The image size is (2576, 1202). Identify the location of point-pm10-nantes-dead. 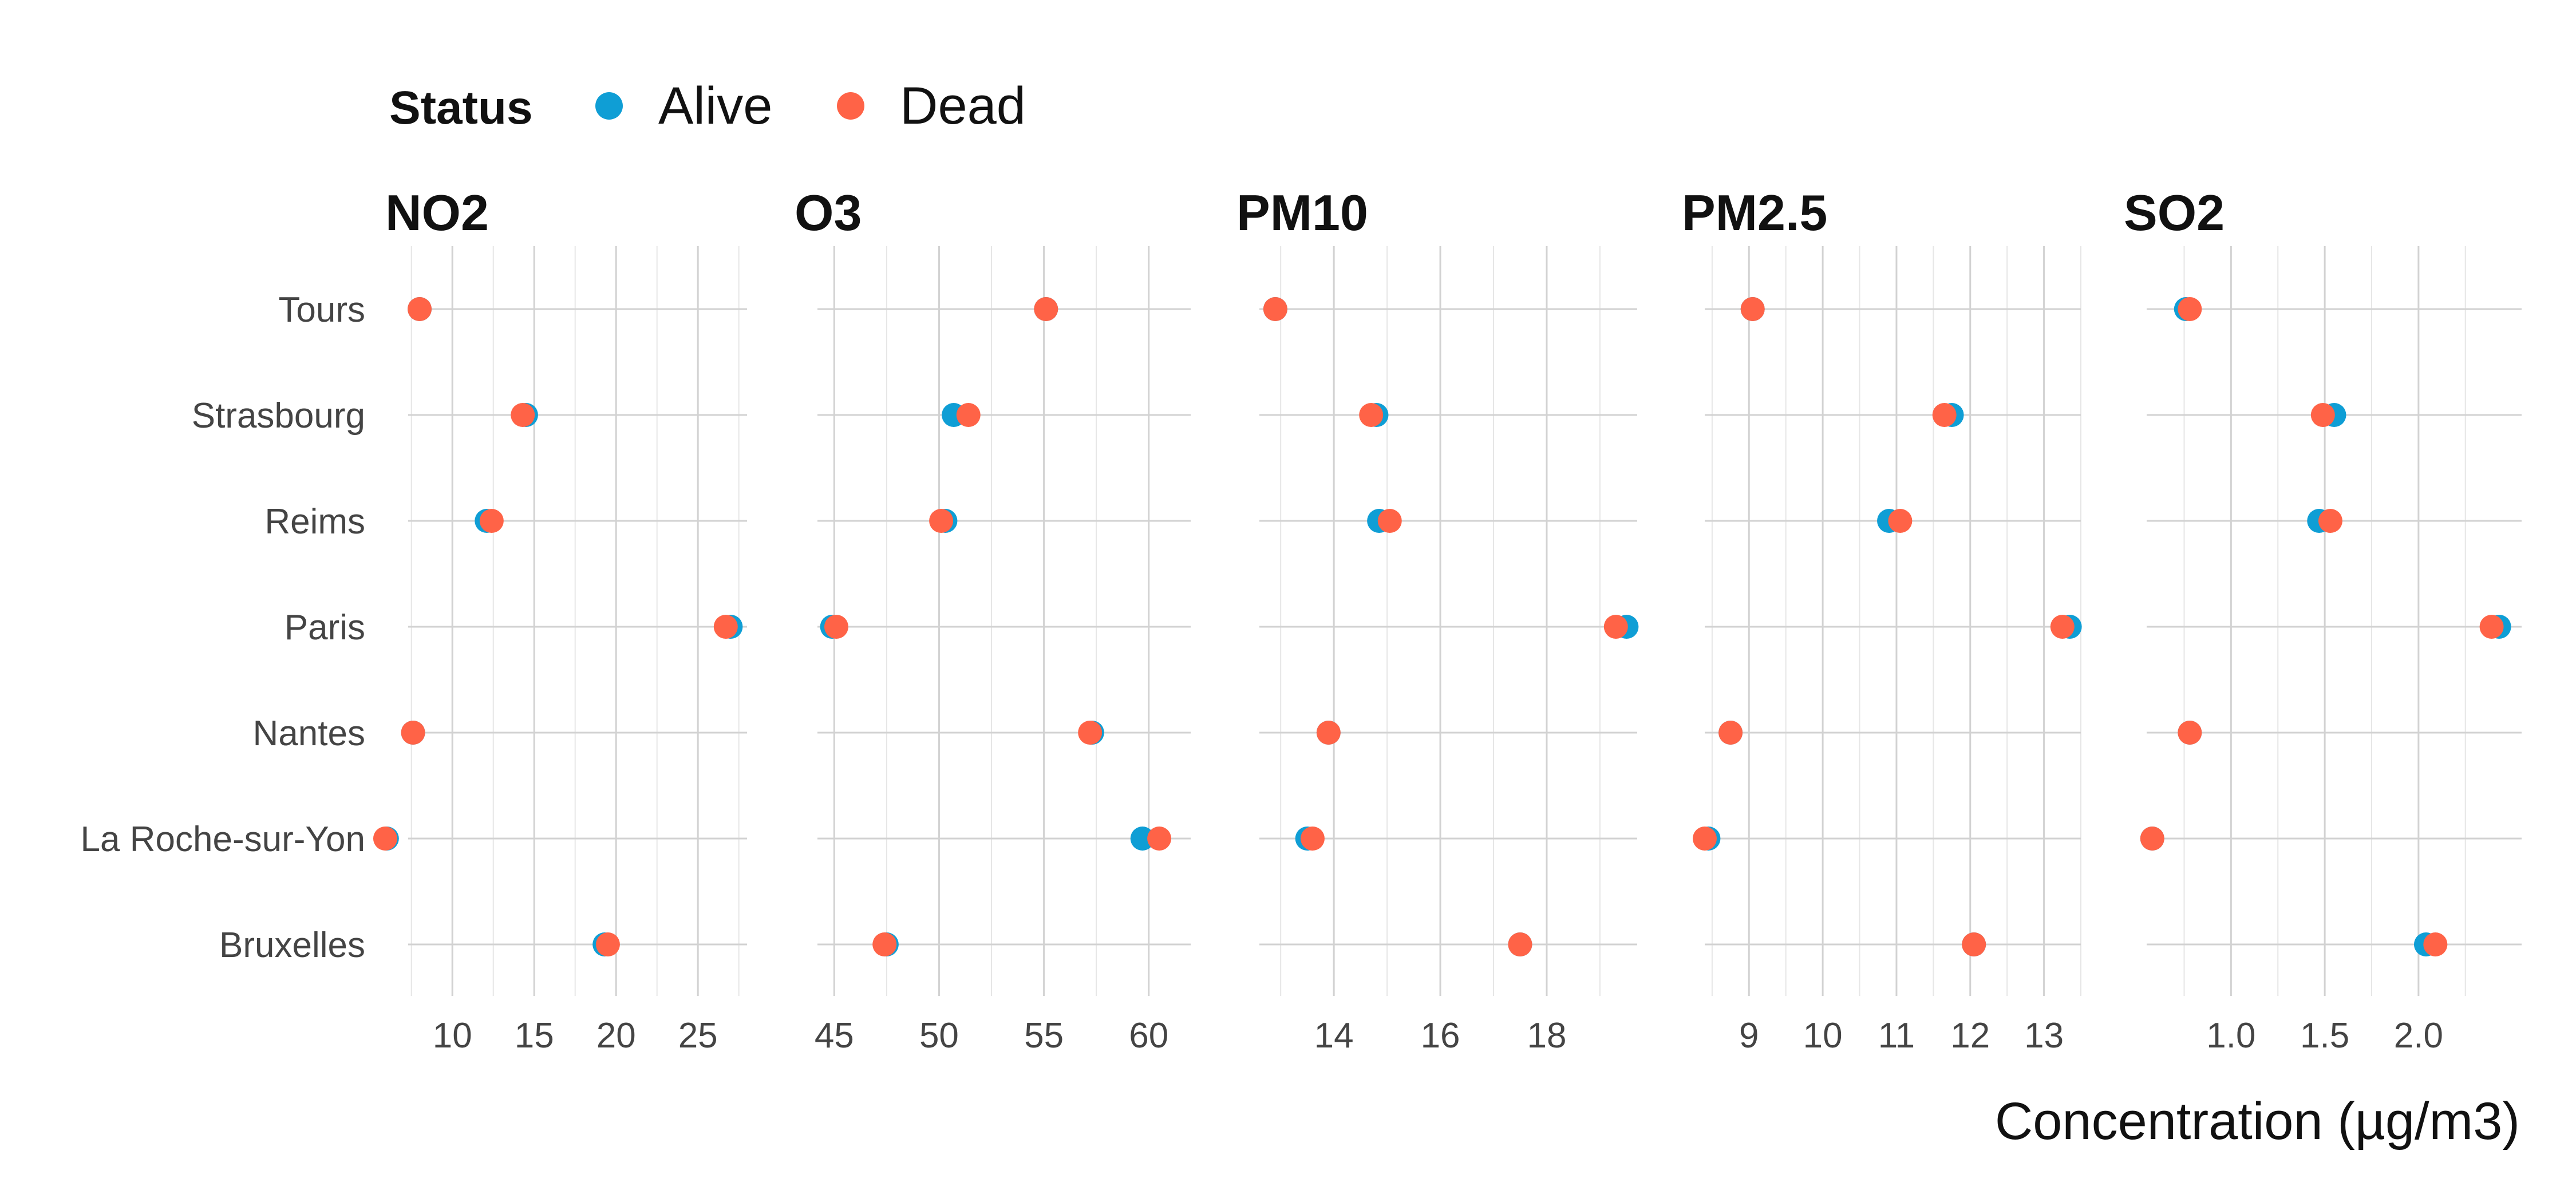
(1328, 733).